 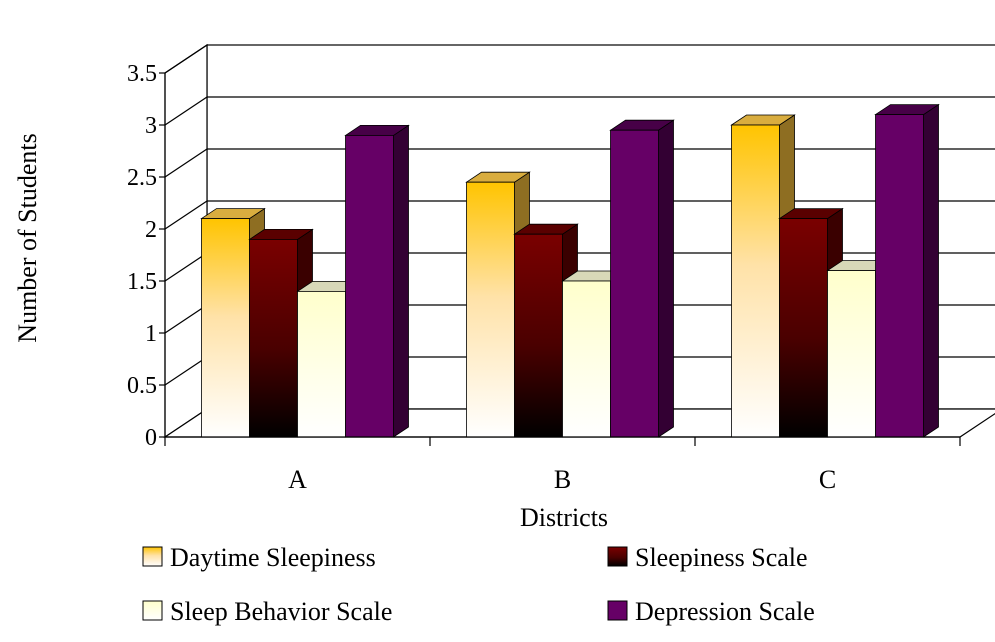 What do you see at coordinates (721, 557) in the screenshot?
I see `legend-label: Sleepiness Scale` at bounding box center [721, 557].